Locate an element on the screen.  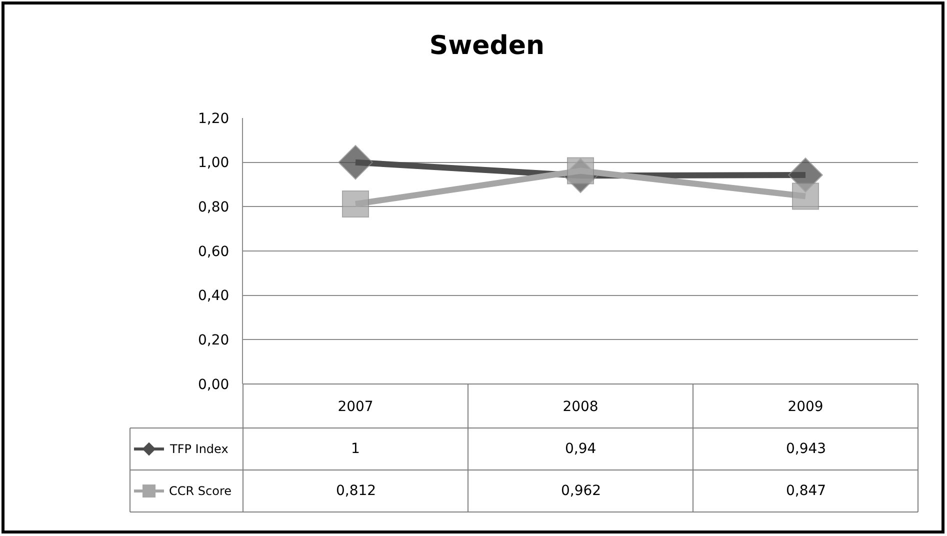
y-tick-label: 1,00 is located at coordinates (214, 163).